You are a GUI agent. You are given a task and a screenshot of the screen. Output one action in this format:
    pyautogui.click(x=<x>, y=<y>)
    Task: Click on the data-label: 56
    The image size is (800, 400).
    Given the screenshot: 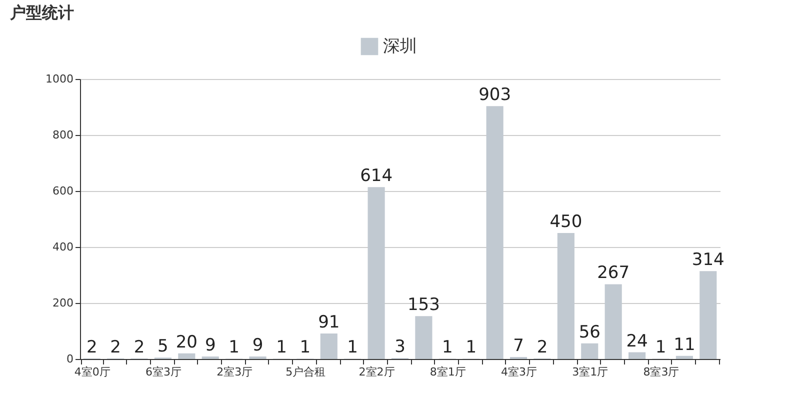 What is the action you would take?
    pyautogui.click(x=589, y=332)
    